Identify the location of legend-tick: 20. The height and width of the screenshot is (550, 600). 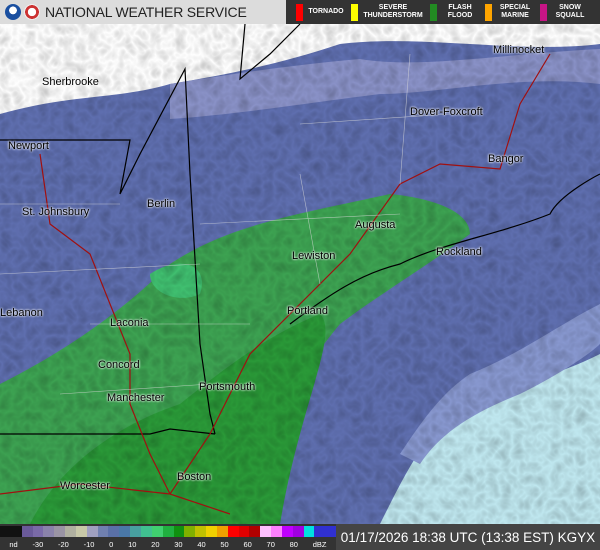
(155, 544).